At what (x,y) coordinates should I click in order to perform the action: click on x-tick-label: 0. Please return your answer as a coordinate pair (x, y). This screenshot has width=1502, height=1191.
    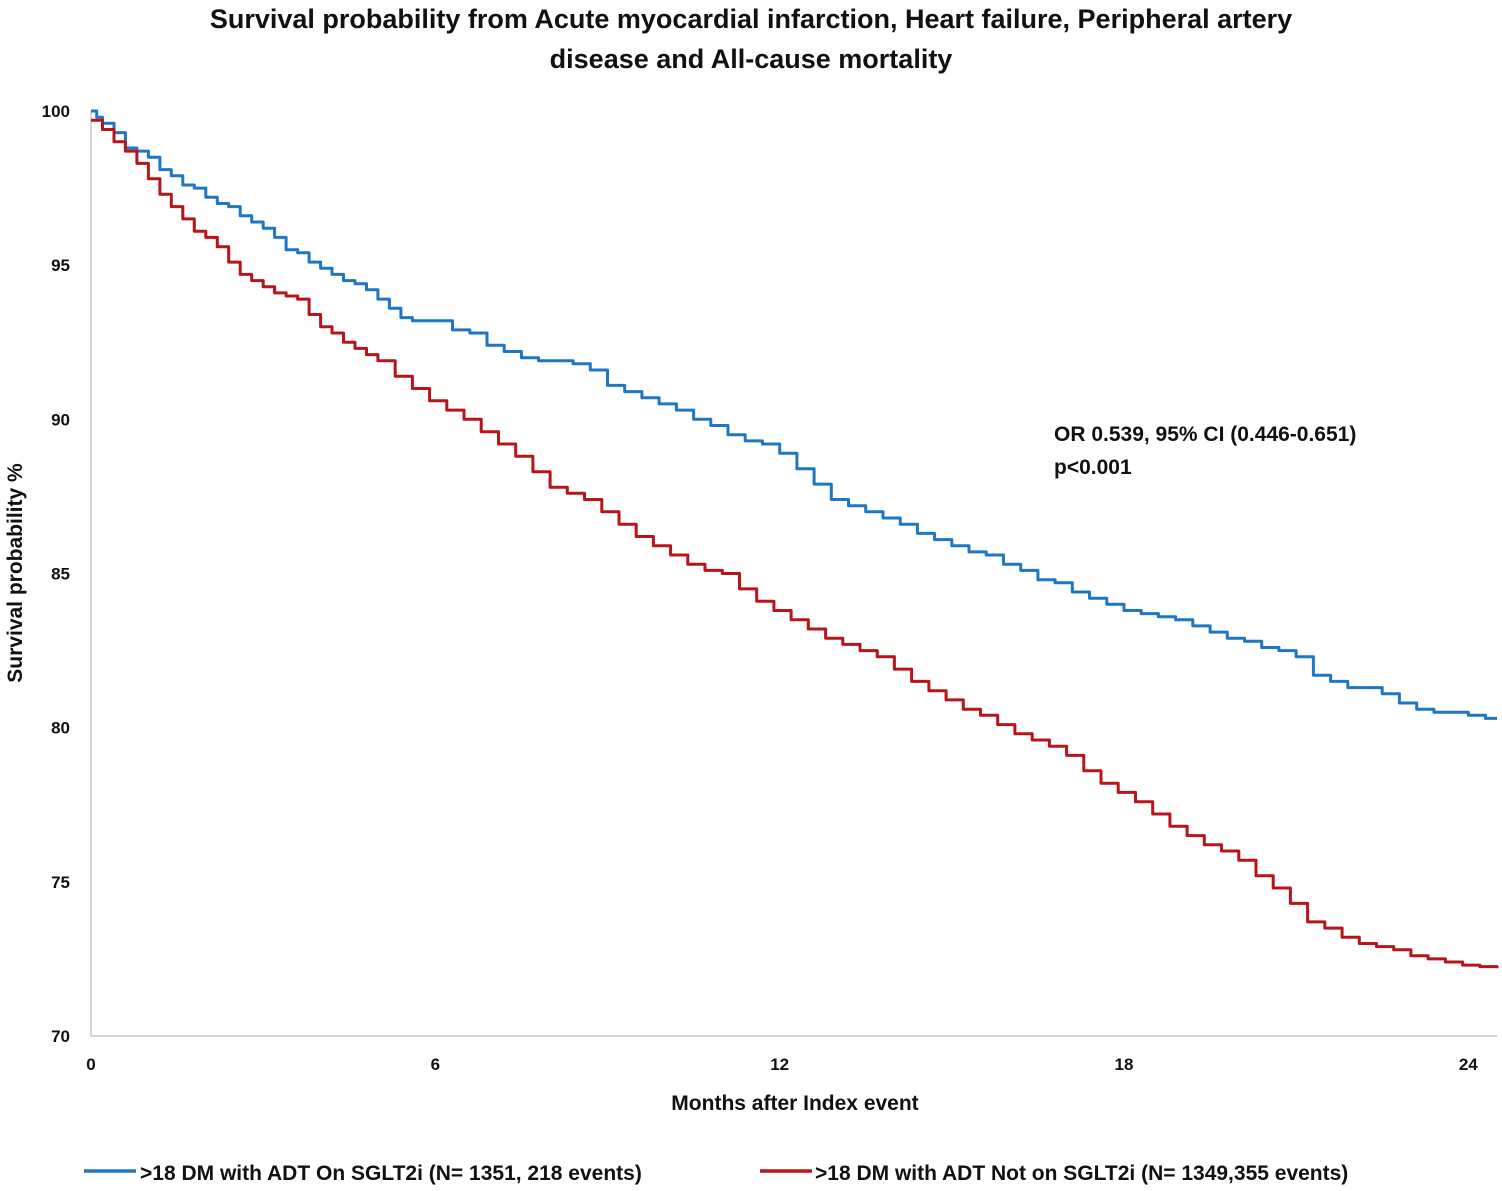
    Looking at the image, I should click on (90, 1064).